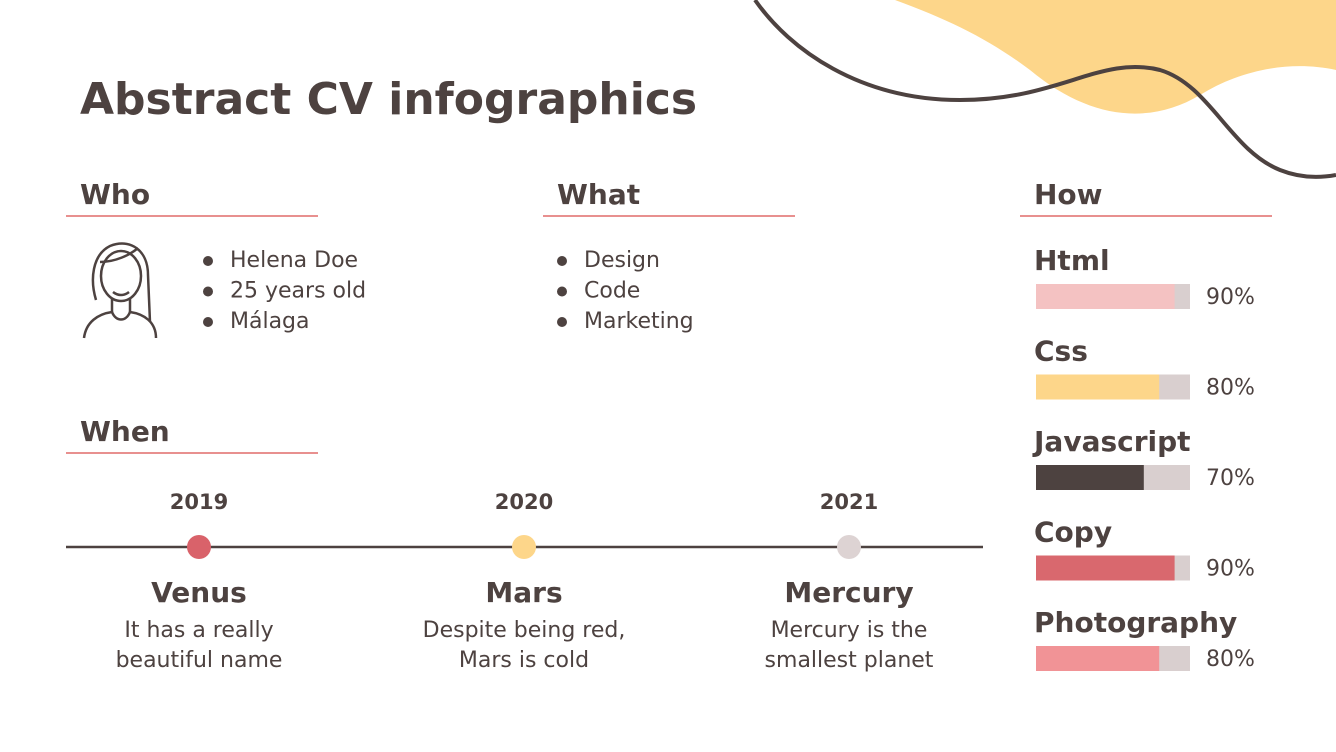 The height and width of the screenshot is (752, 1336). What do you see at coordinates (524, 660) in the screenshot?
I see `event-description: Mars is cold` at bounding box center [524, 660].